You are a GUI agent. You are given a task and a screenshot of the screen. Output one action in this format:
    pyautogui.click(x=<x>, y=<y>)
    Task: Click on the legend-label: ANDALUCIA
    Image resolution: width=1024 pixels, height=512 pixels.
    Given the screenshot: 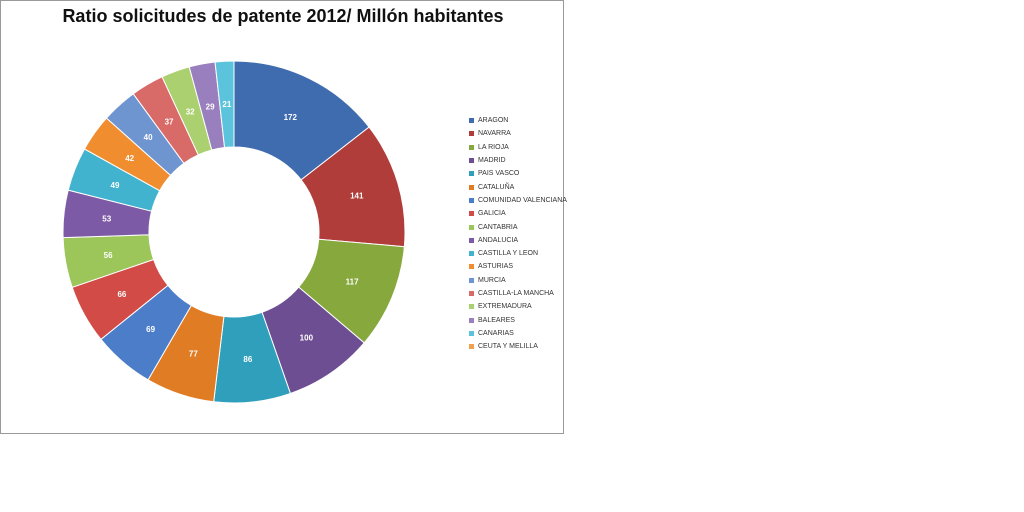 What is the action you would take?
    pyautogui.click(x=498, y=240)
    